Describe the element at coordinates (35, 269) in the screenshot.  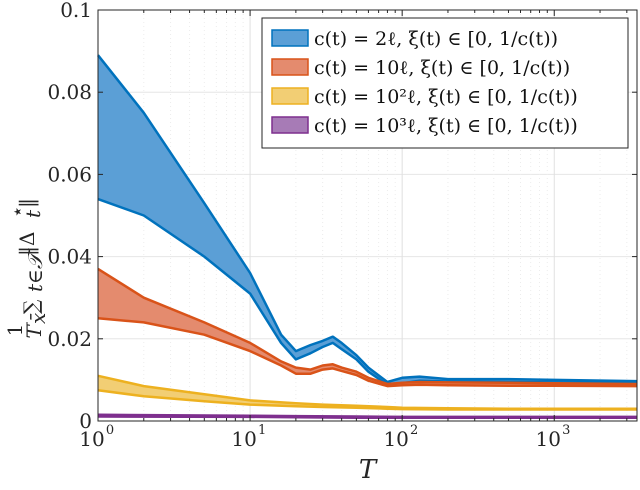
I see `y-label-sum-sub: t∈𝒯` at that location.